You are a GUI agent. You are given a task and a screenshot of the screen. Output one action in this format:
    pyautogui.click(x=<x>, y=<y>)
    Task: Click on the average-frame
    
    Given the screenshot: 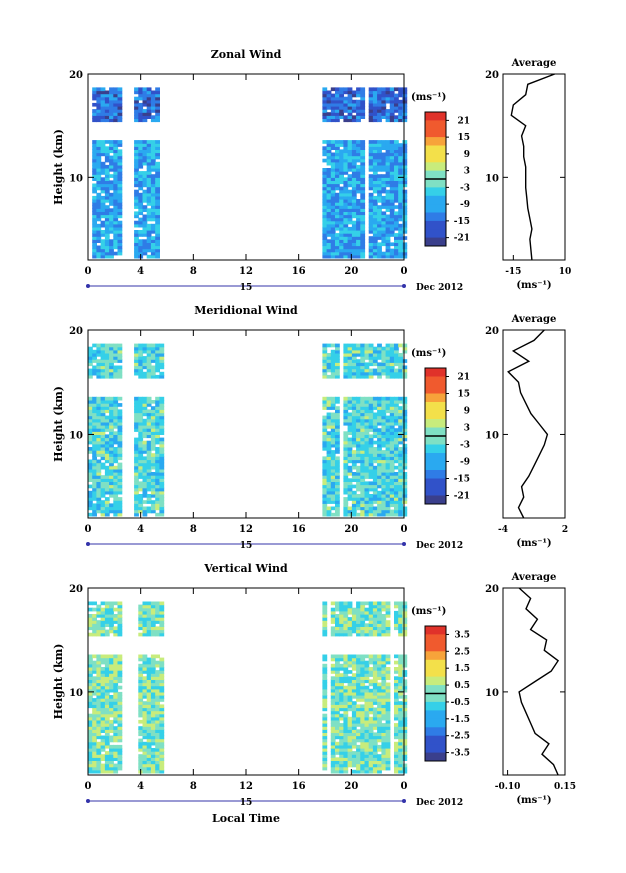 What is the action you would take?
    pyautogui.click(x=534, y=424)
    